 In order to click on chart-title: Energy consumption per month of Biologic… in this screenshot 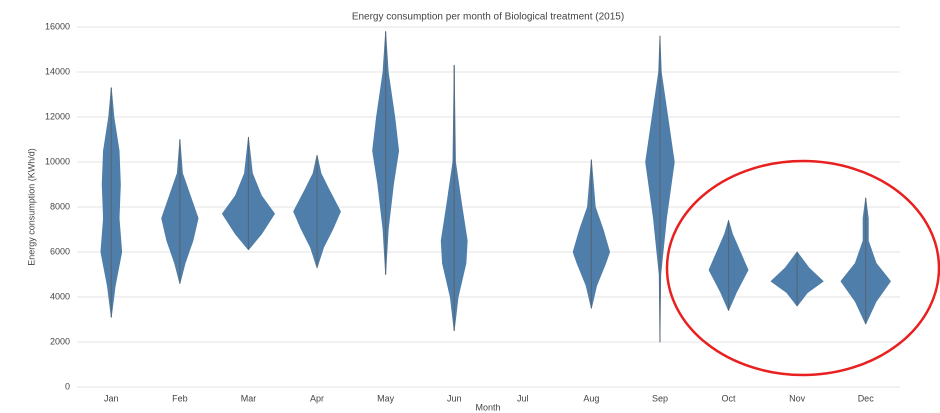, I will do `click(488, 17)`.